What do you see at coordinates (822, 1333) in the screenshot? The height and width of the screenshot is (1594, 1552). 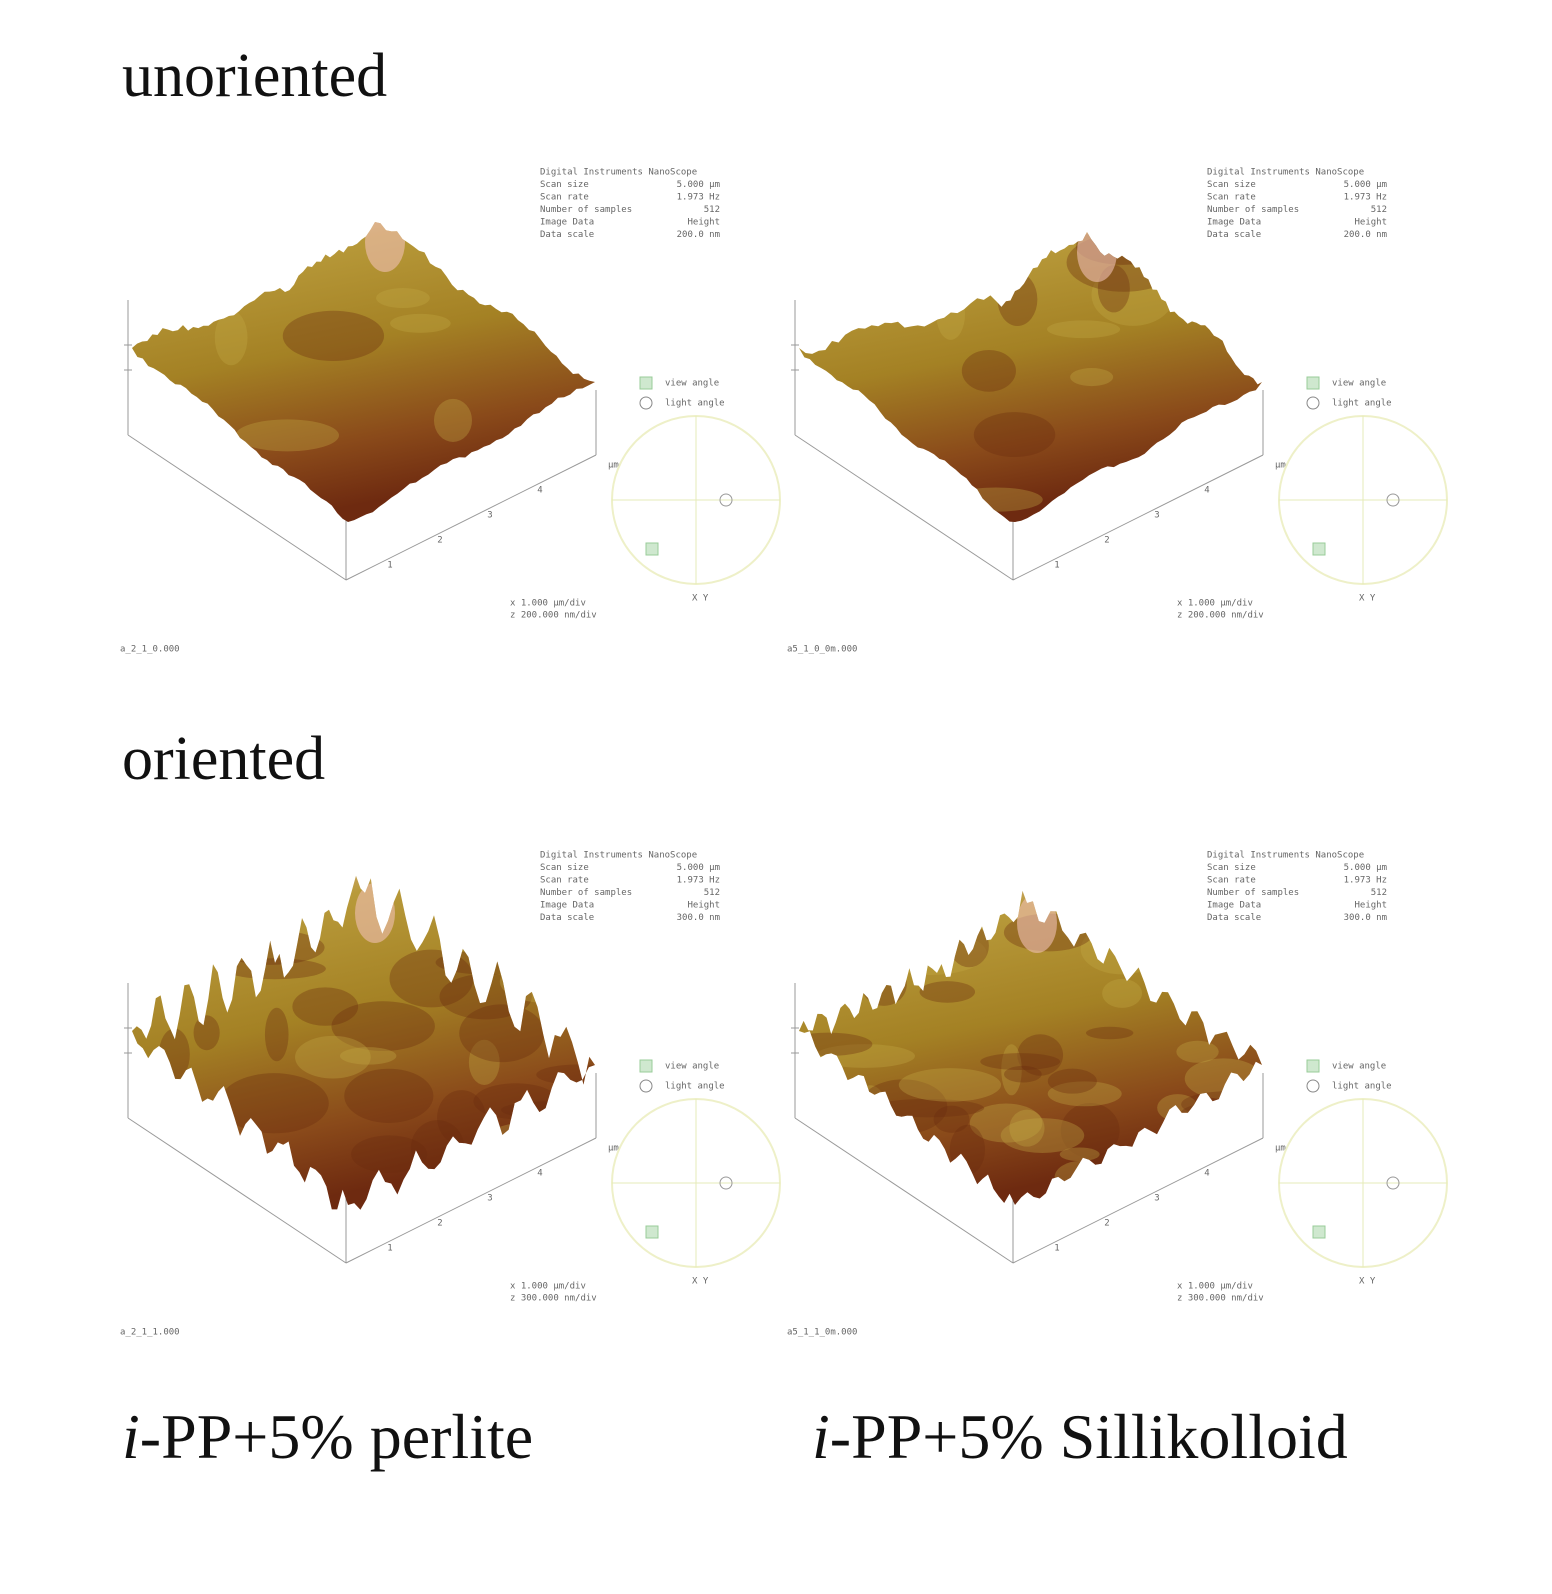 I see `file-name: a5_1_1_0m.000` at bounding box center [822, 1333].